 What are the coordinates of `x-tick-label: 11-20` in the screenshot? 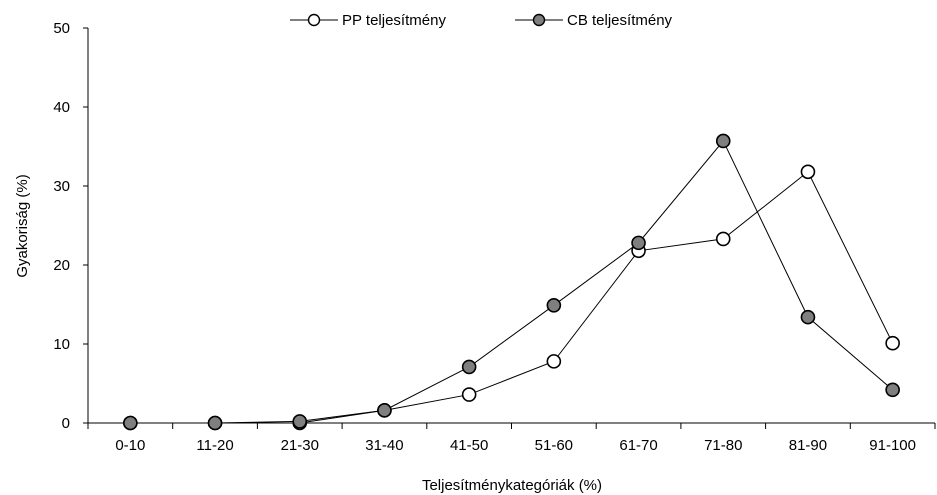 It's located at (214, 445).